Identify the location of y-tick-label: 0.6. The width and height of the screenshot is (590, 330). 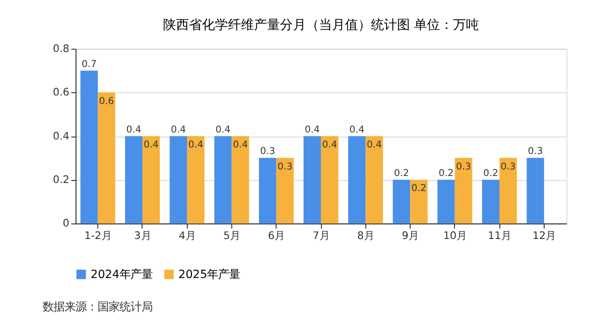
(61, 92).